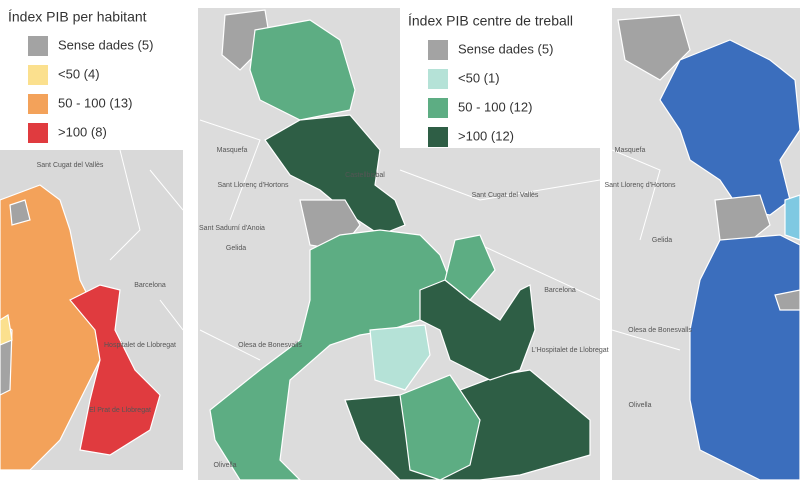 Image resolution: width=800 pixels, height=500 pixels. I want to click on place-label: Castellbisbal, so click(365, 175).